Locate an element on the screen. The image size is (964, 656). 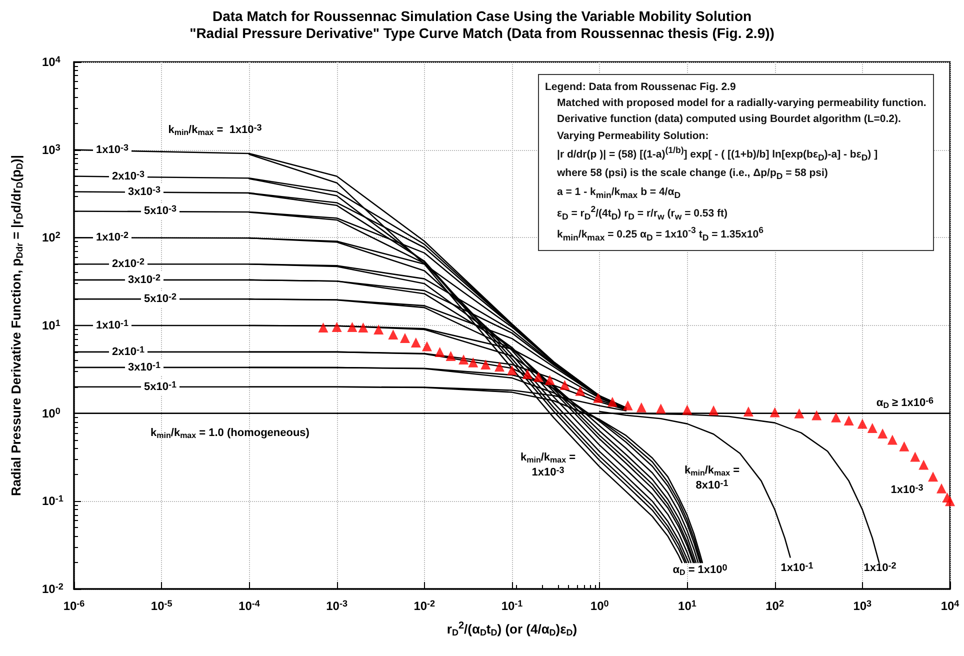
text: k$_{min}$/k$_{max}$ = 0.25 α$_{D}$ = 1x10$^{-3}$ t$_{D}$ = 1.35x10$^{6}$ is located at coordinates (660, 234).